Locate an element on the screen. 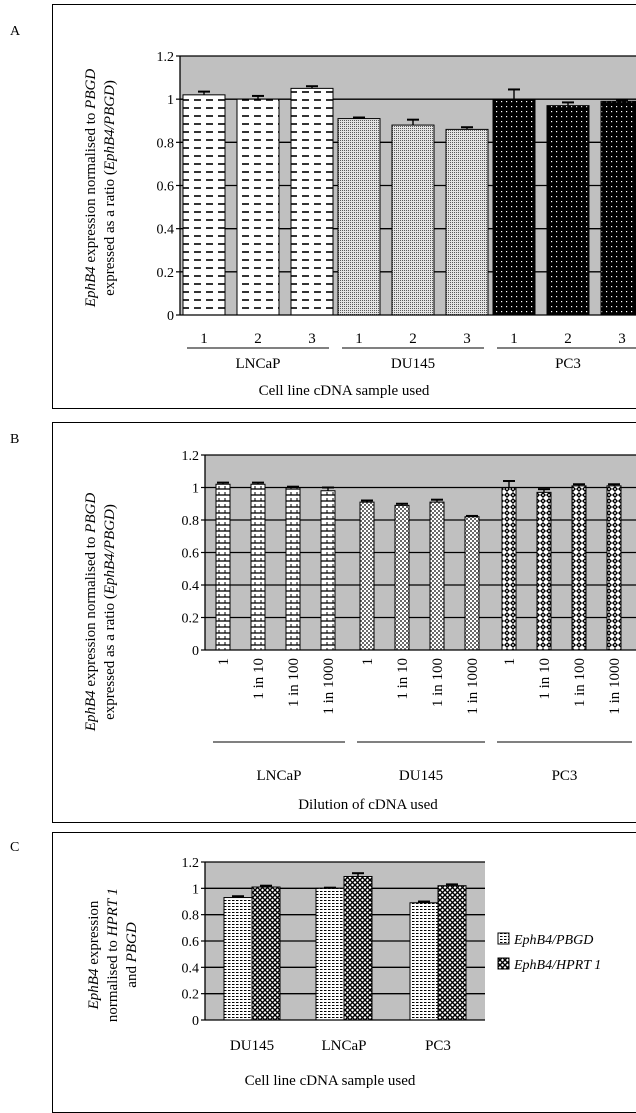 The height and width of the screenshot is (1113, 636). y-axis-title-c-line2: normalised to HPRT 1 is located at coordinates (113, 955).